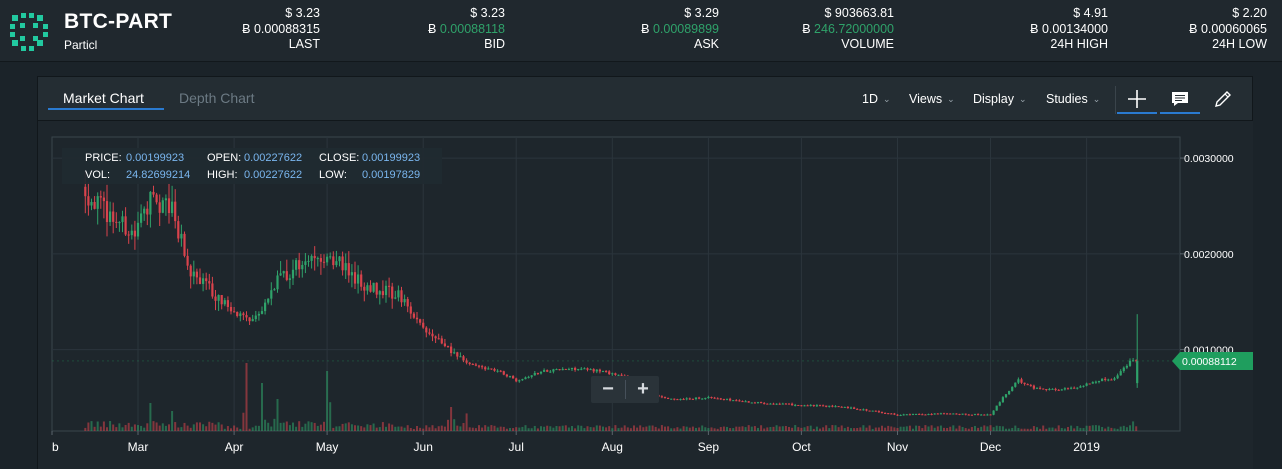  What do you see at coordinates (155, 158) in the screenshot?
I see `price-value: 0.00199923` at bounding box center [155, 158].